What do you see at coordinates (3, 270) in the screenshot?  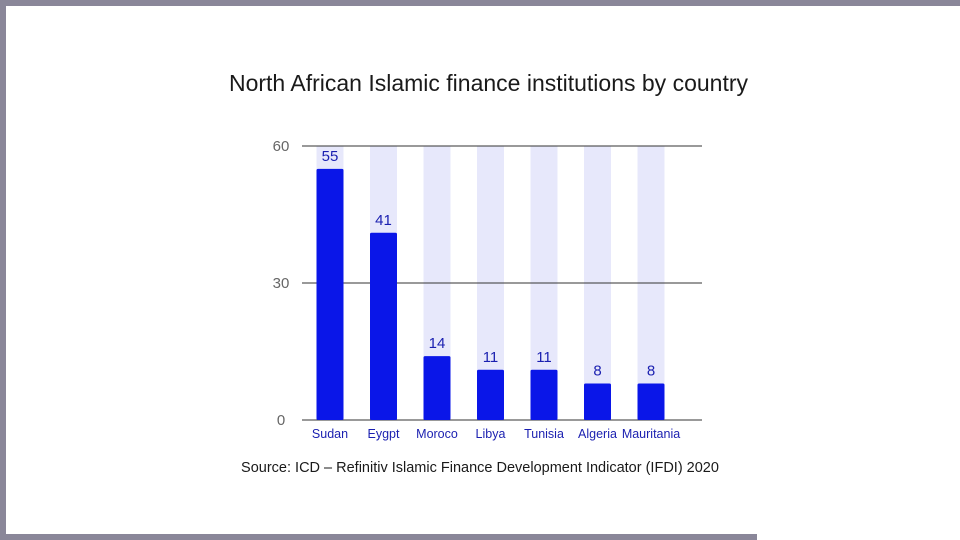 I see `frame-left-border` at bounding box center [3, 270].